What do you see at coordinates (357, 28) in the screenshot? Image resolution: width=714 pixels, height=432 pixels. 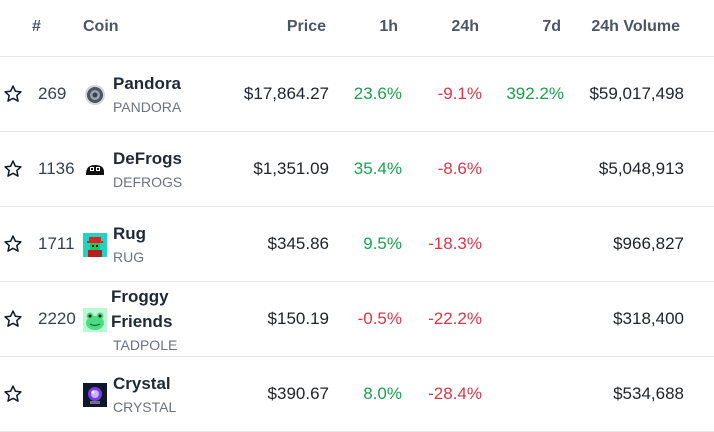 I see `table-header: # Coin Price 1h 24h 7d 24h Volume` at bounding box center [357, 28].